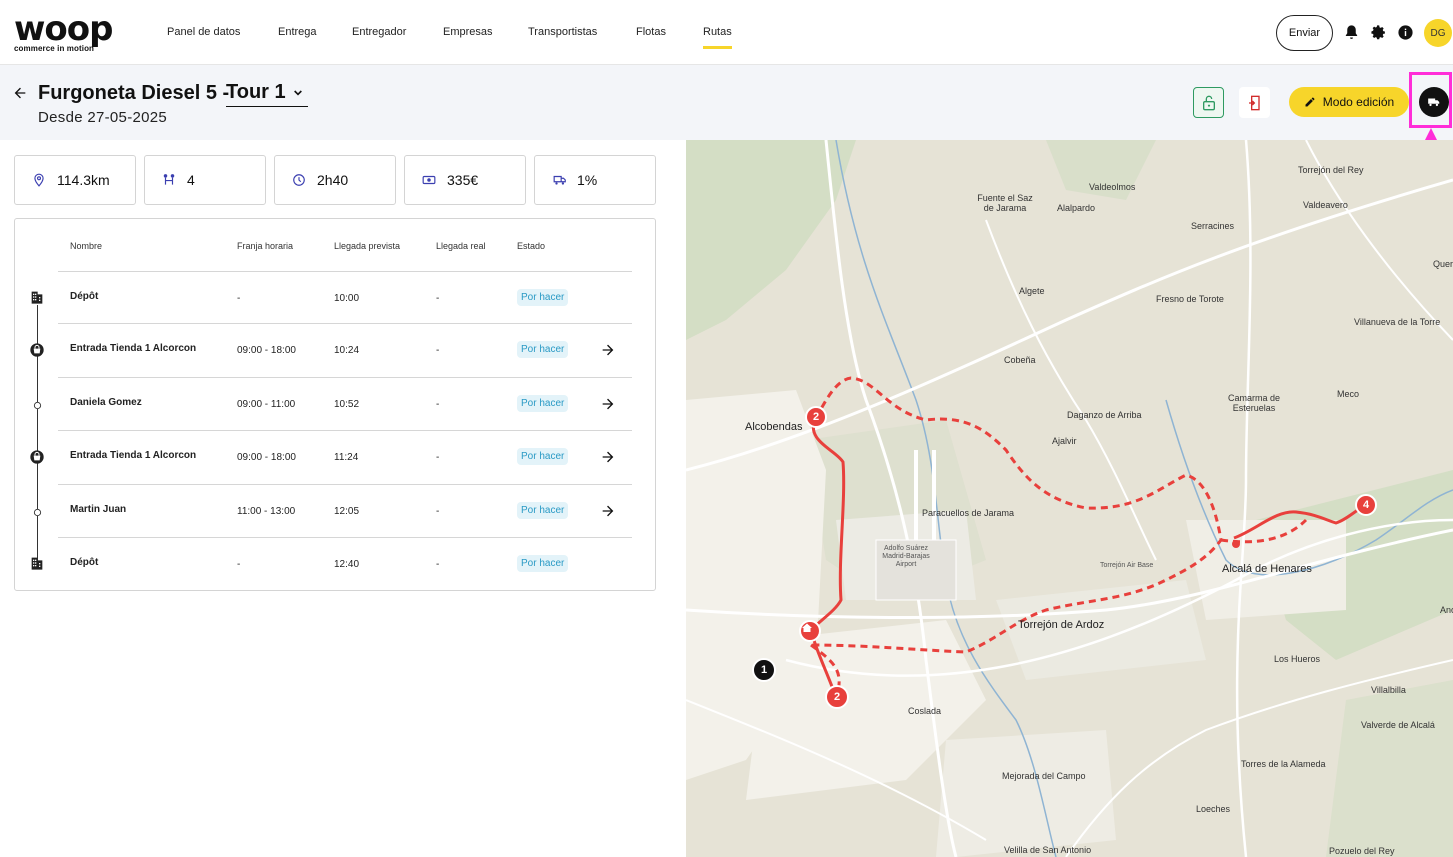 The image size is (1453, 857). I want to click on nav-item-entrega: Entrega, so click(297, 32).